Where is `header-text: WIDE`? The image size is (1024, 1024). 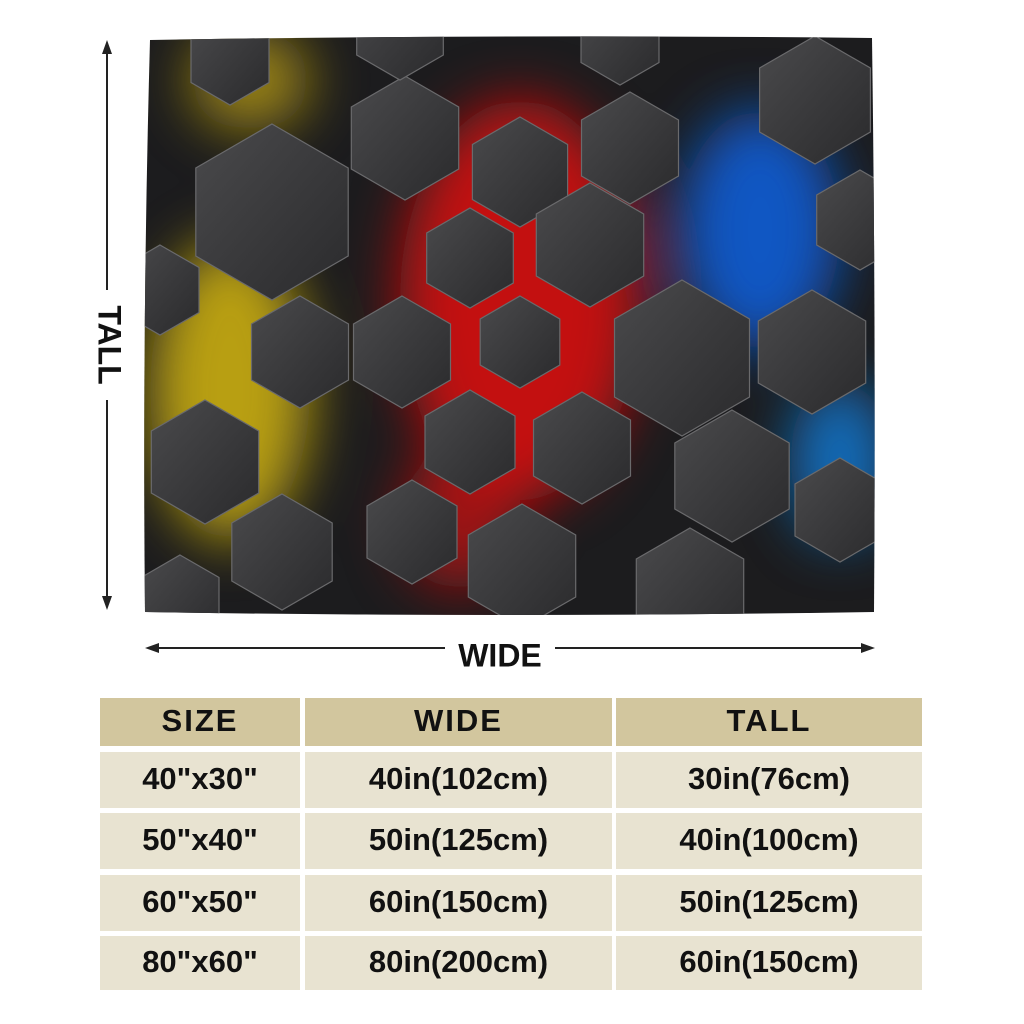 header-text: WIDE is located at coordinates (458, 720).